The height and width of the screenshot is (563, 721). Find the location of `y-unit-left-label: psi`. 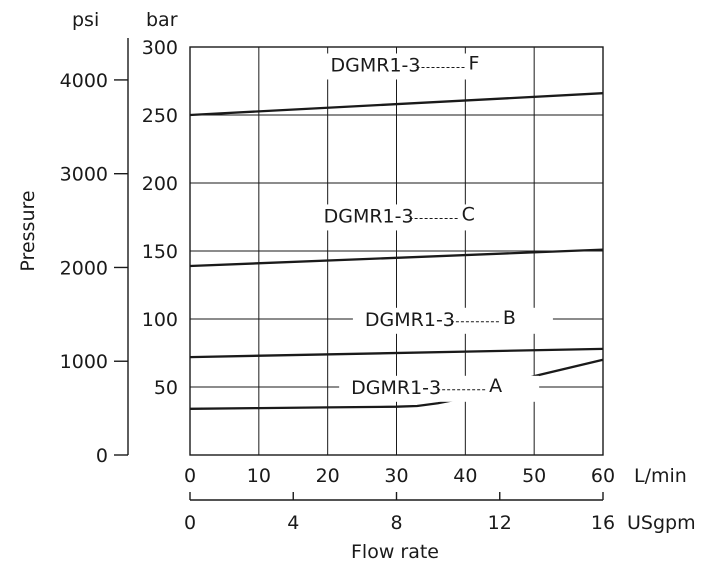

y-unit-left-label: psi is located at coordinates (85, 20).